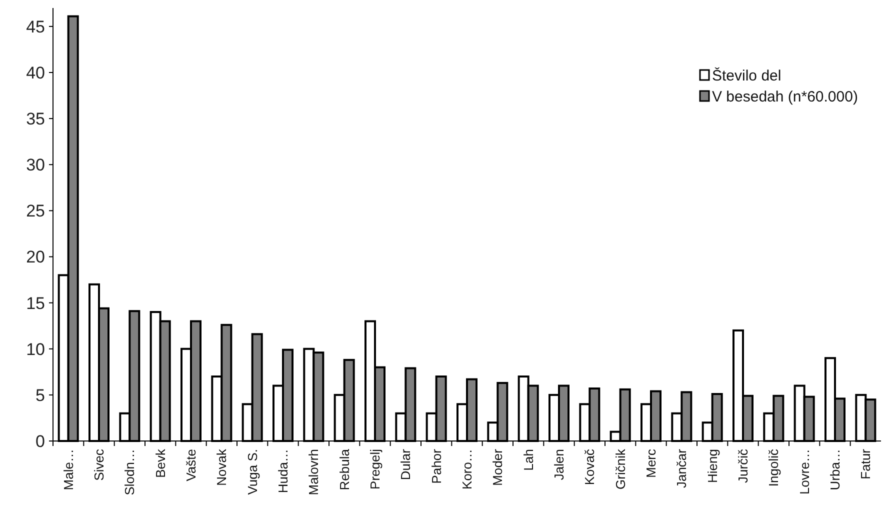  I want to click on x-tick-label: Novak, so click(222, 467).